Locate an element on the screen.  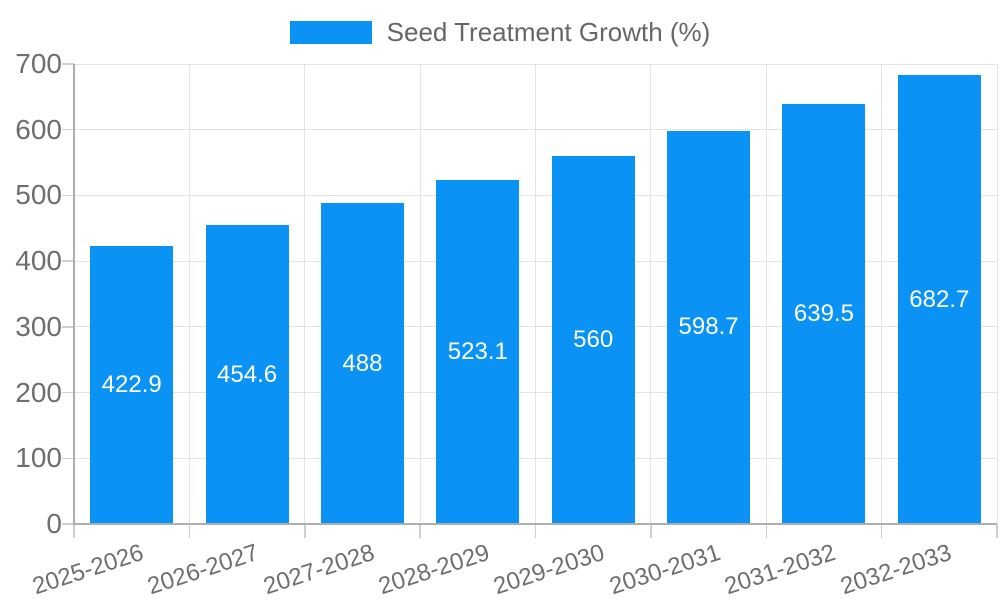
bar-value-label: 422.9 is located at coordinates (131, 385).